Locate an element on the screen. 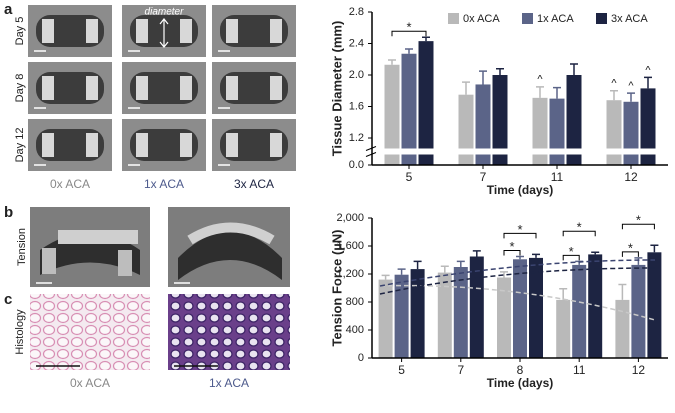  diameter-label: diameter is located at coordinates (165, 12).